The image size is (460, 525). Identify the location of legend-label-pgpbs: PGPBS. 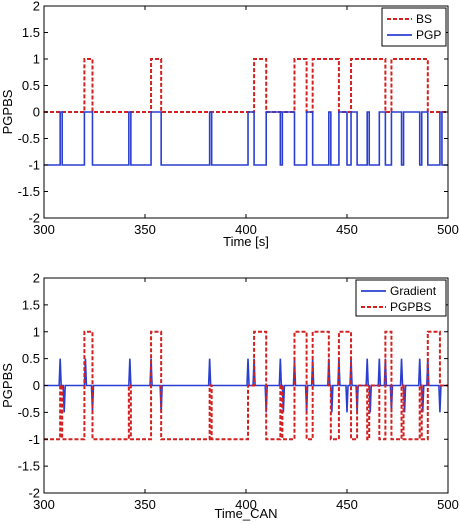
(410, 307).